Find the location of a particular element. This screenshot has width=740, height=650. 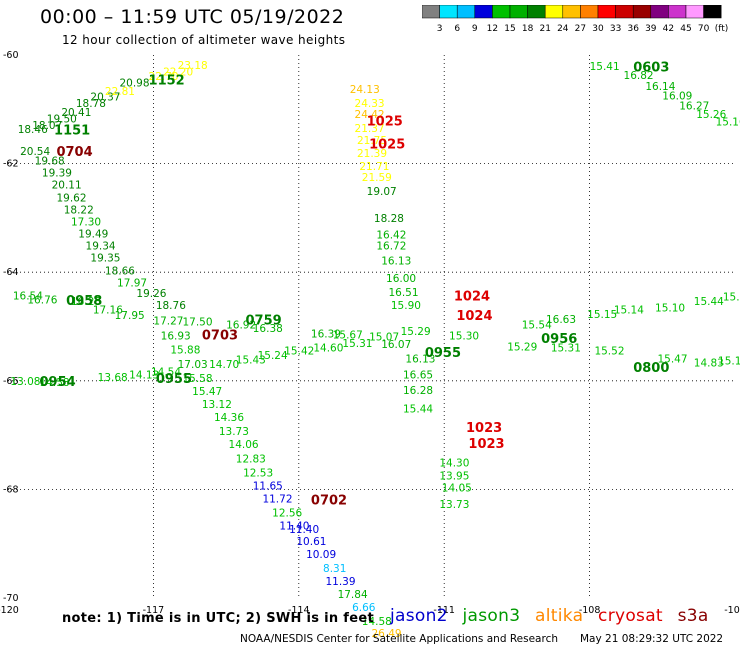

pass-time-label: 0704 is located at coordinates (74, 152).